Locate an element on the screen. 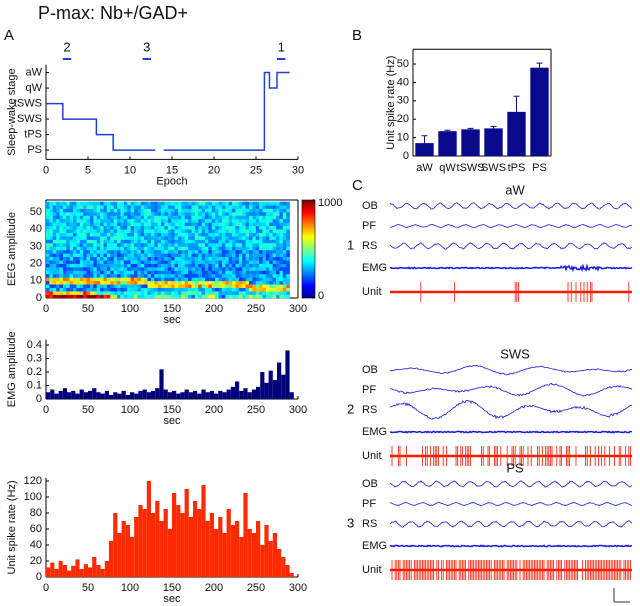  channel-label: PF is located at coordinates (369, 504).